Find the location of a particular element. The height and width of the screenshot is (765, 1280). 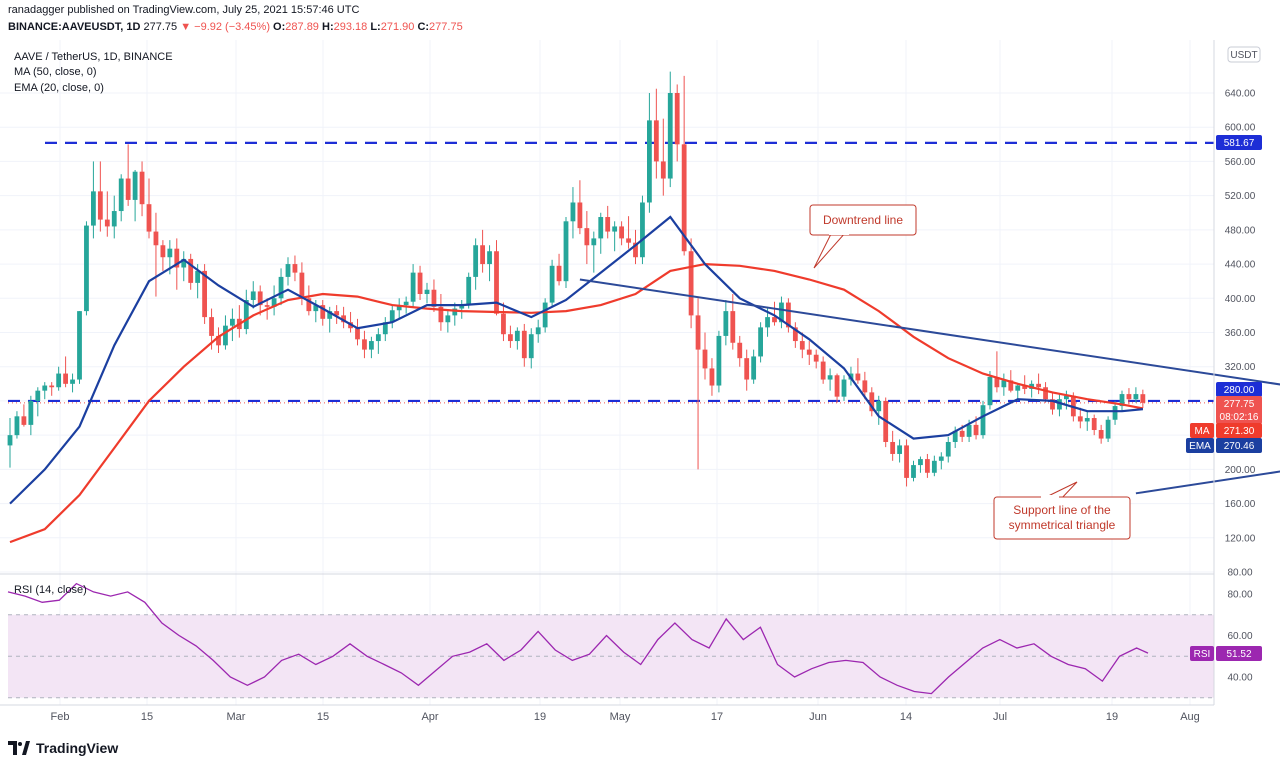

support-callout: Support line of the symmetrical triangle is located at coordinates (1062, 510).